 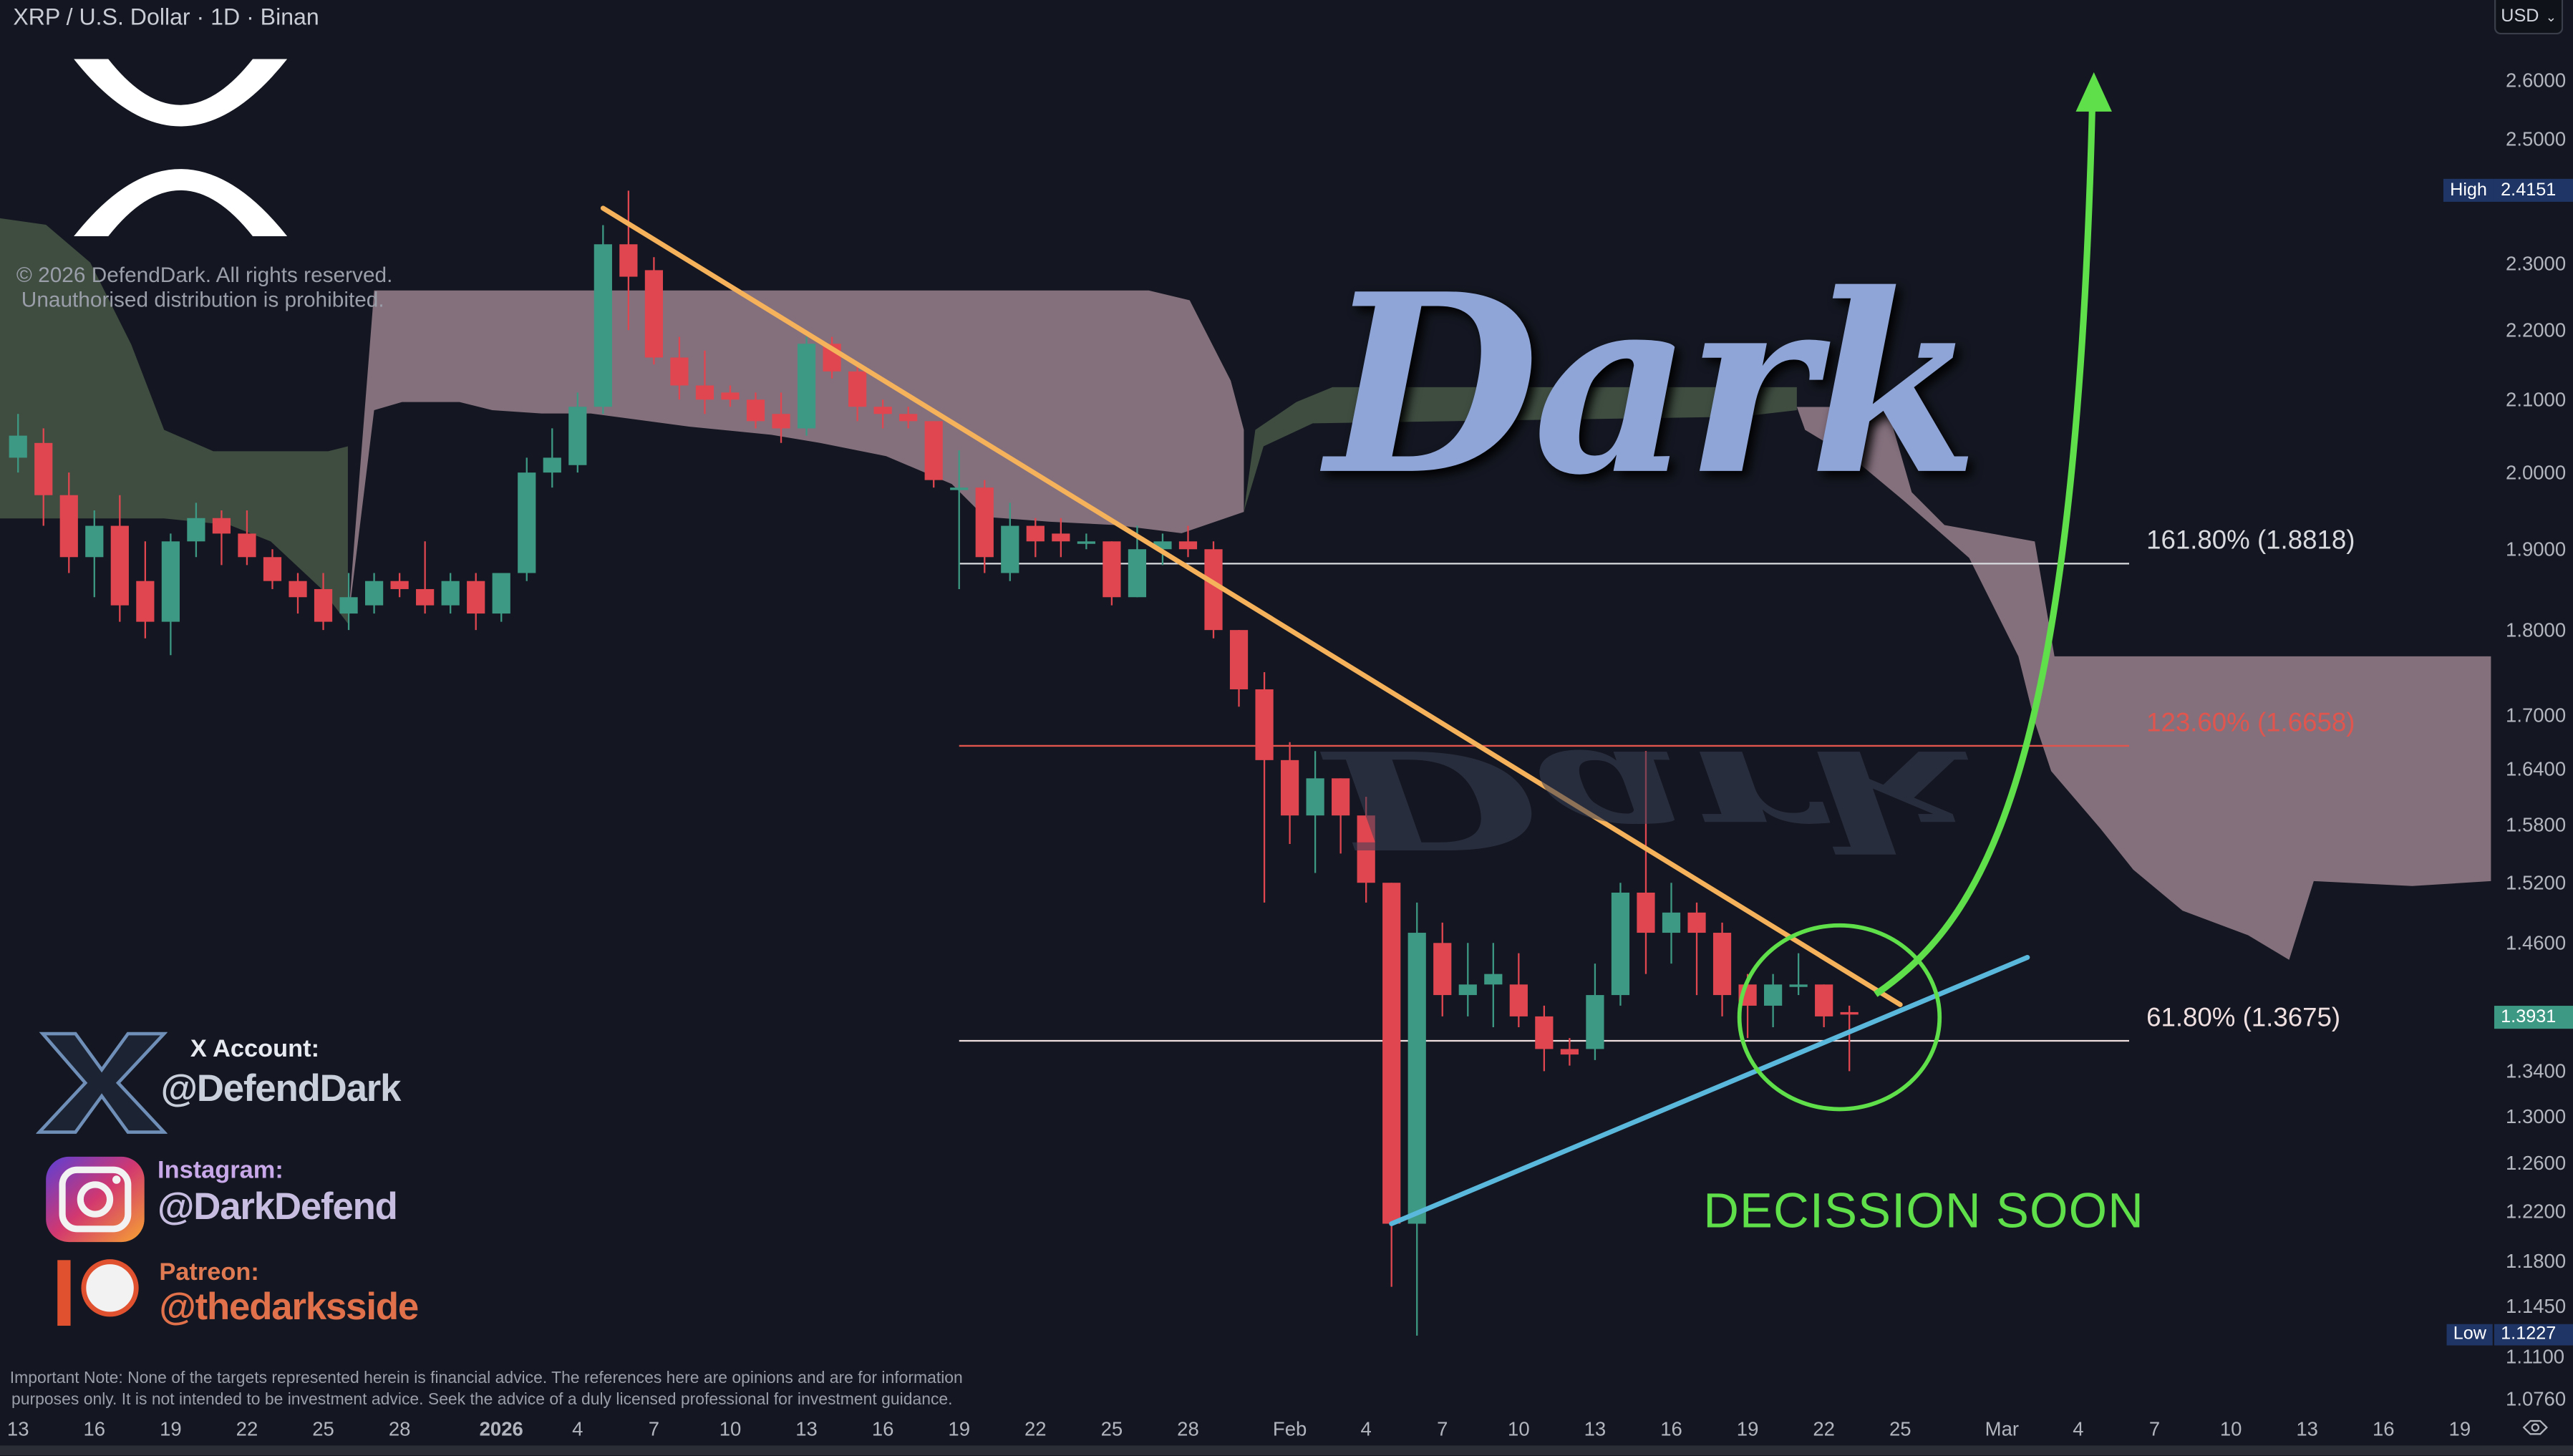 What do you see at coordinates (2468, 190) in the screenshot?
I see `high-label: High` at bounding box center [2468, 190].